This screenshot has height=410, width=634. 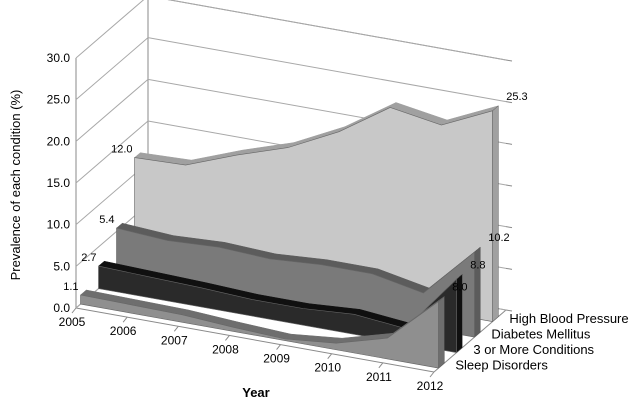 I want to click on series-last-value-label: 25.3, so click(x=516, y=97).